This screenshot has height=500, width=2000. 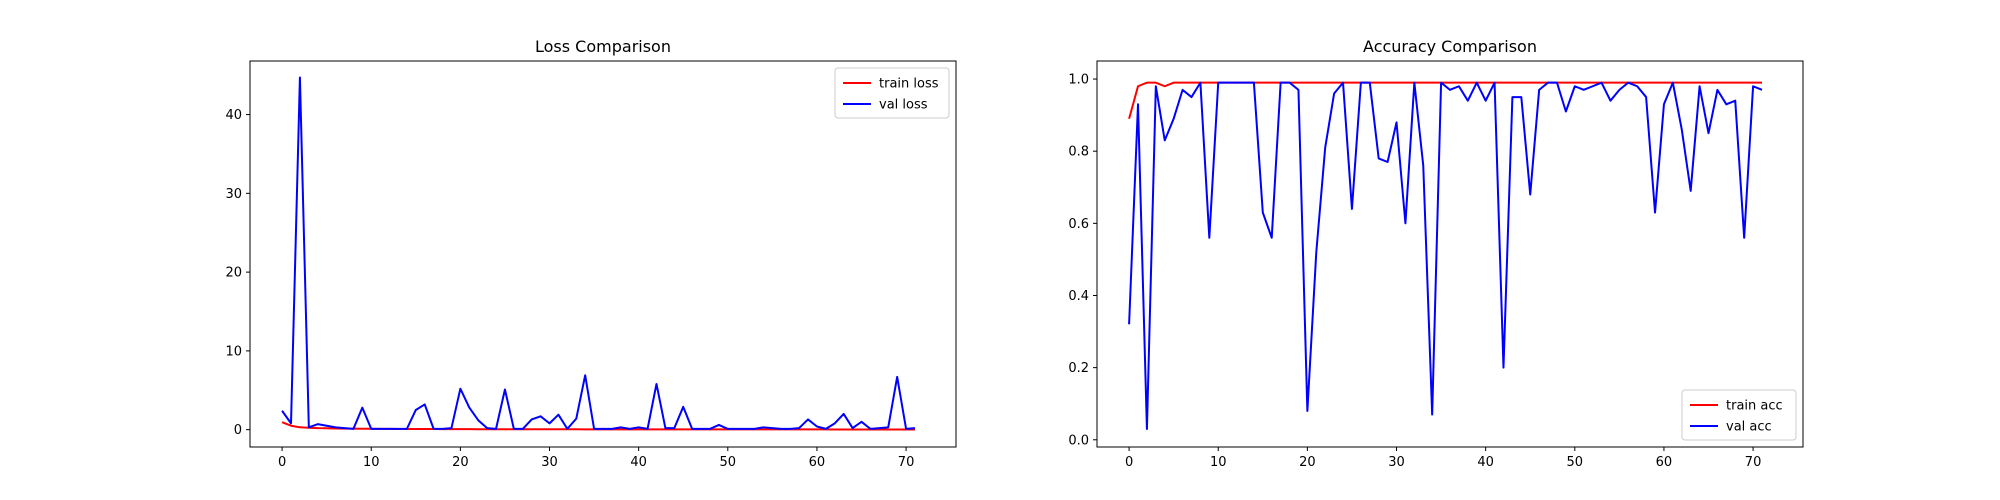 I want to click on loss-legend-label-train: train loss, so click(x=909, y=84).